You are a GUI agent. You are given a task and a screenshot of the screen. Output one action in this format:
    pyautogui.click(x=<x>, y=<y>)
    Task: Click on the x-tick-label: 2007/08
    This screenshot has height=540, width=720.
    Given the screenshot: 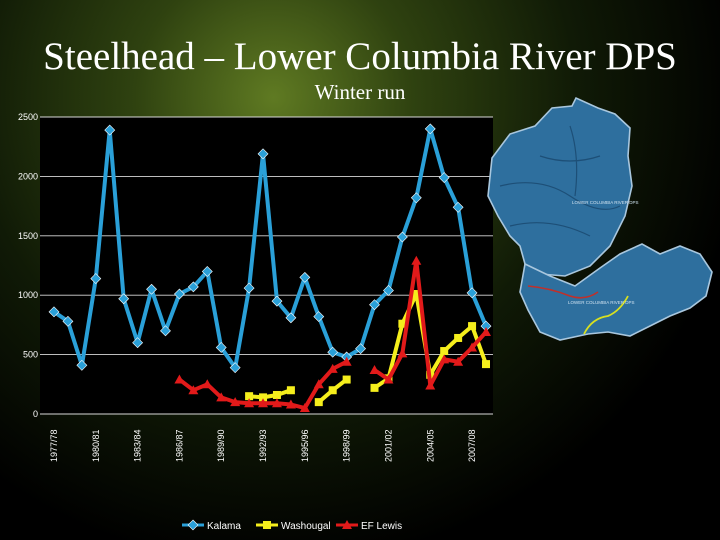 What is the action you would take?
    pyautogui.click(x=472, y=445)
    